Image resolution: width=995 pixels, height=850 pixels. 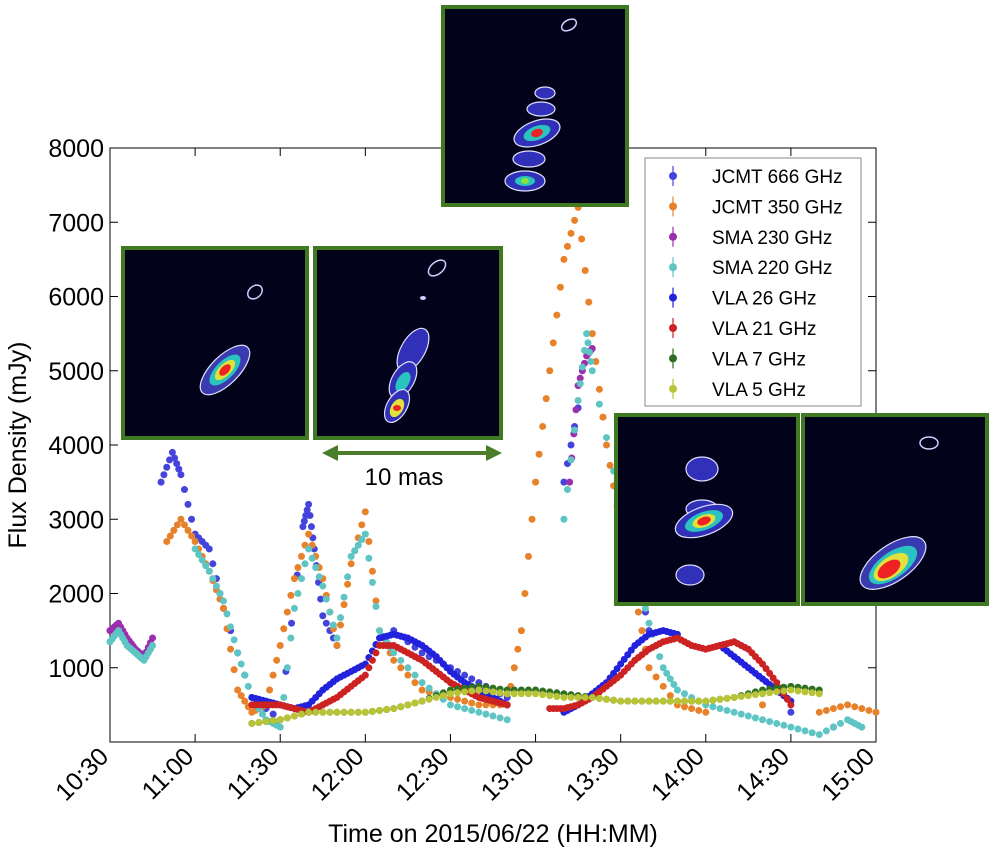 What do you see at coordinates (493, 834) in the screenshot?
I see `x-axis-label: Time on 2015/06/22 (HH:MM)` at bounding box center [493, 834].